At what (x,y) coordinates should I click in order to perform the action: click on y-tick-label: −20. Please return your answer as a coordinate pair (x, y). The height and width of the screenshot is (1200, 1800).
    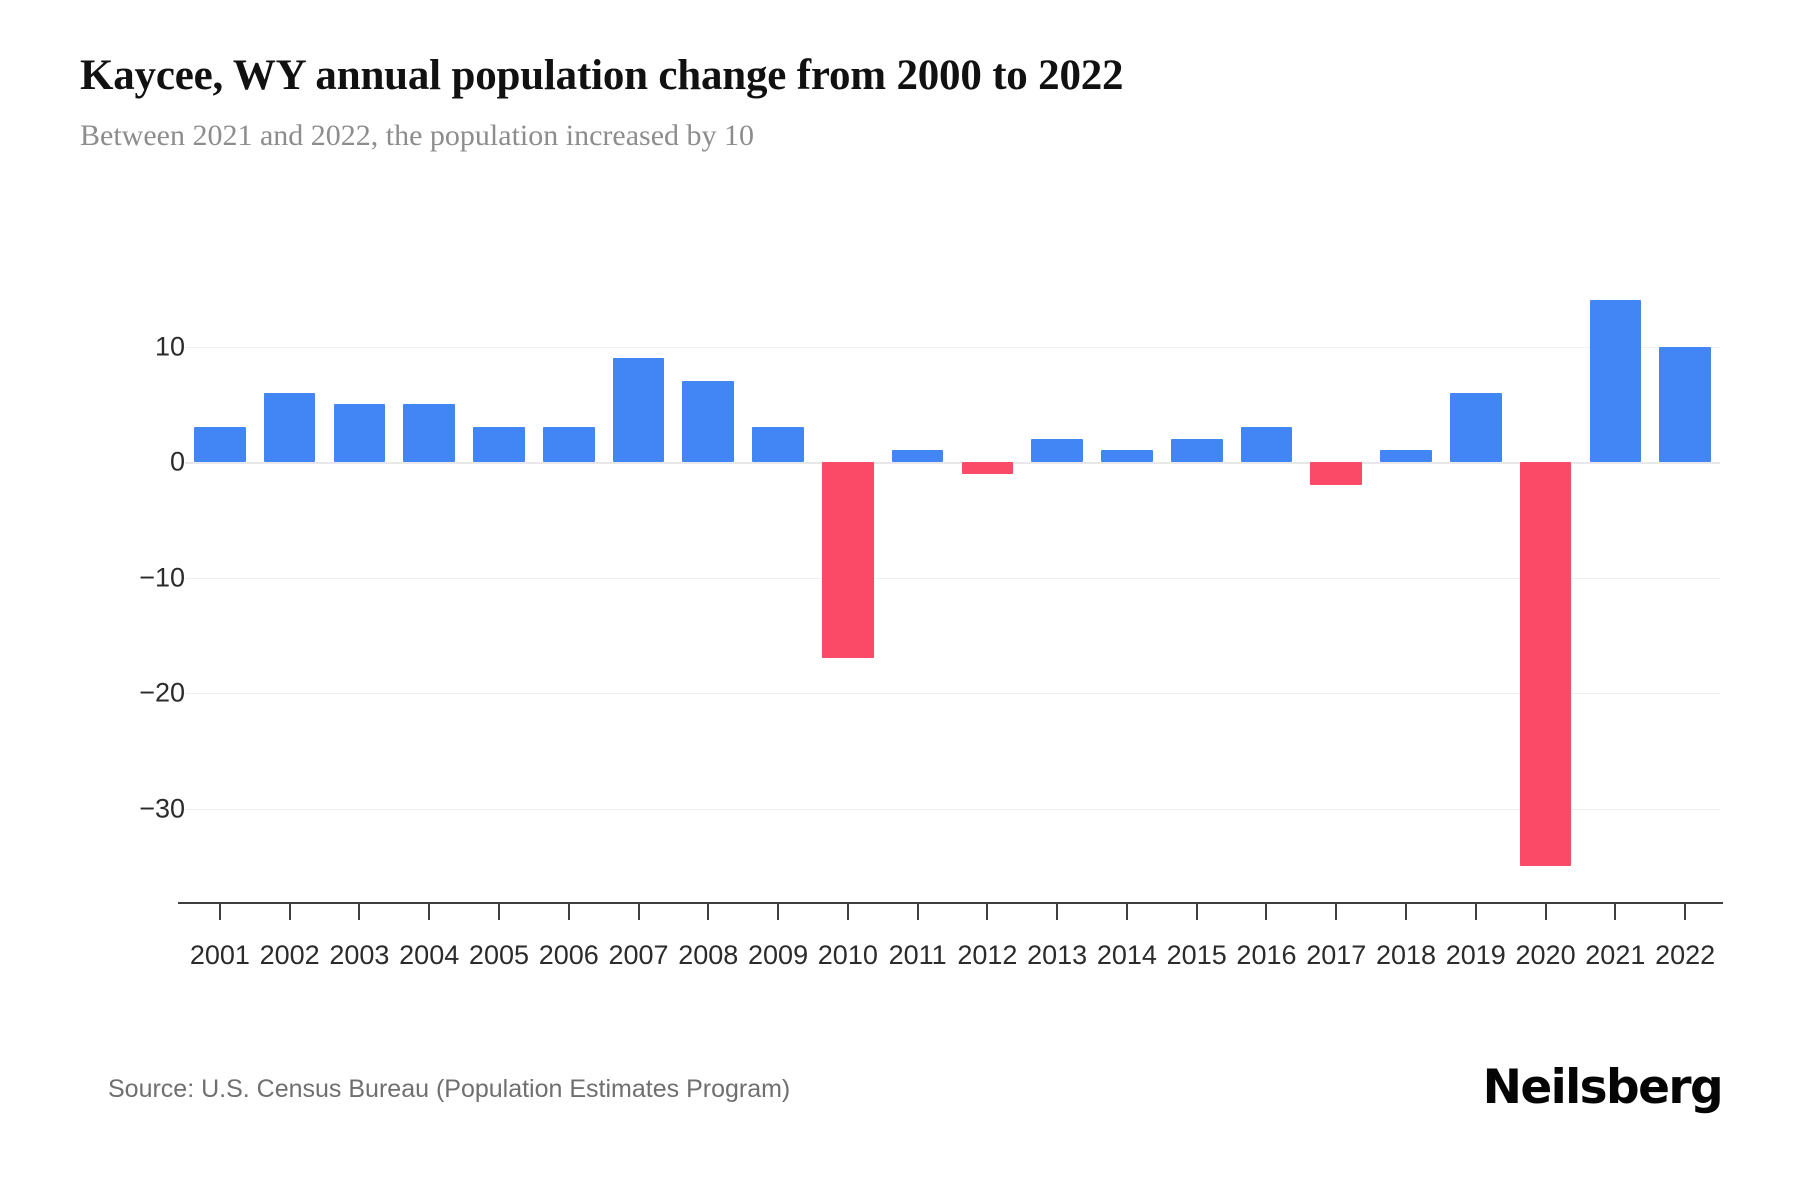
    Looking at the image, I should click on (162, 692).